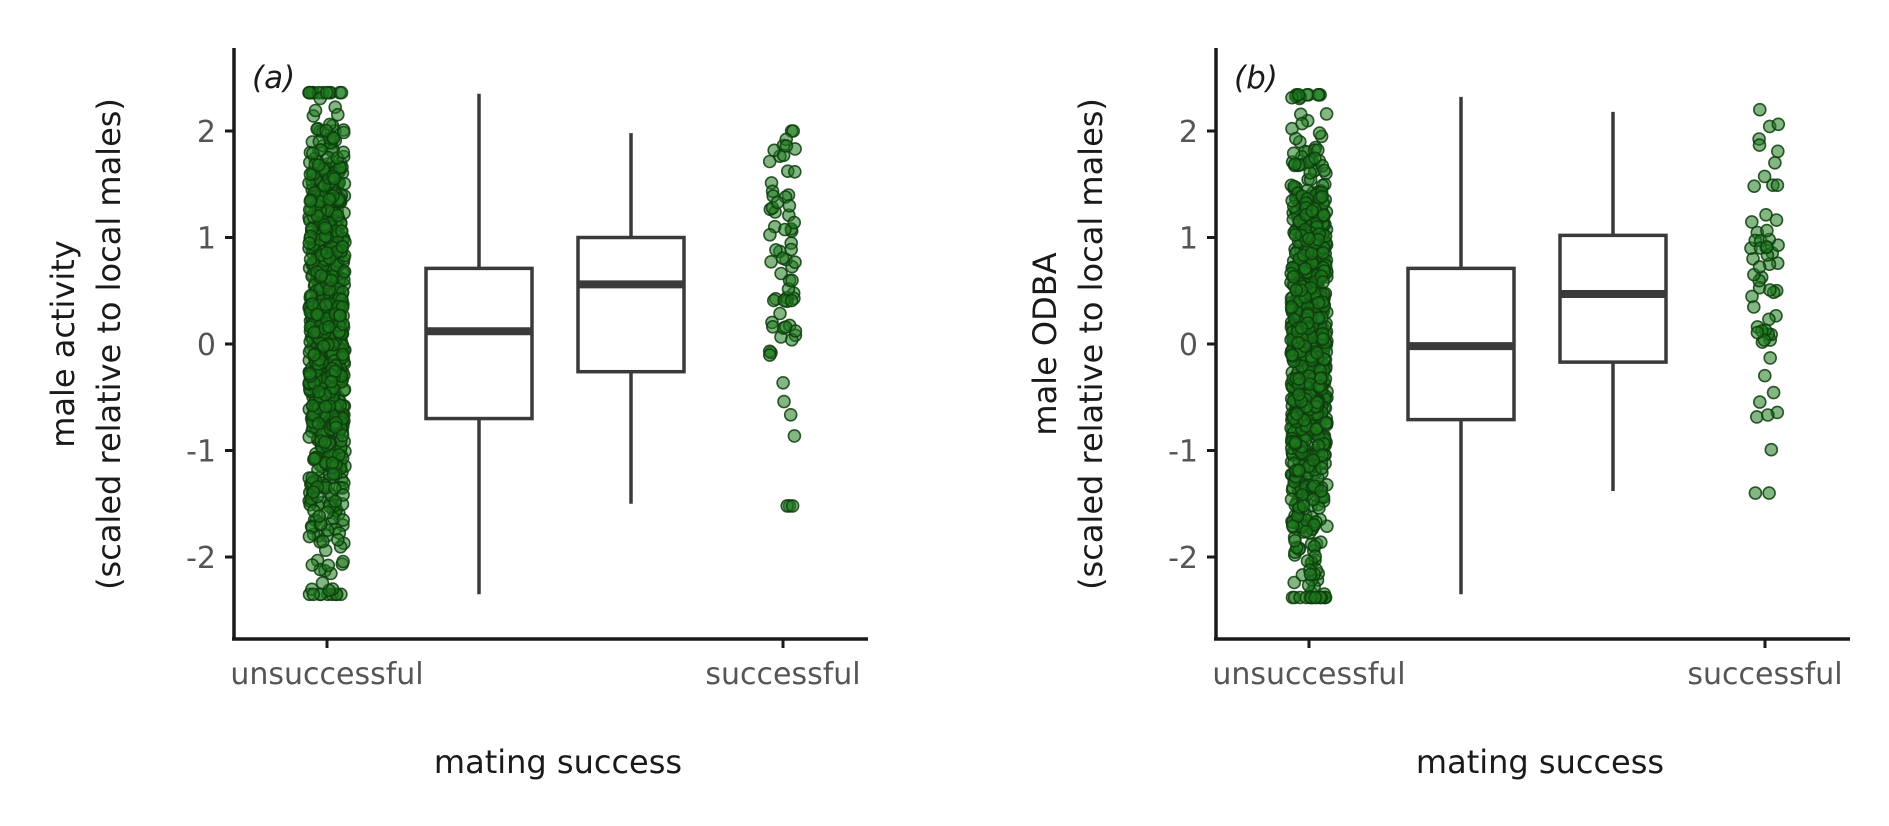  Describe the element at coordinates (201, 558) in the screenshot. I see `y-tick-label: -2` at that location.